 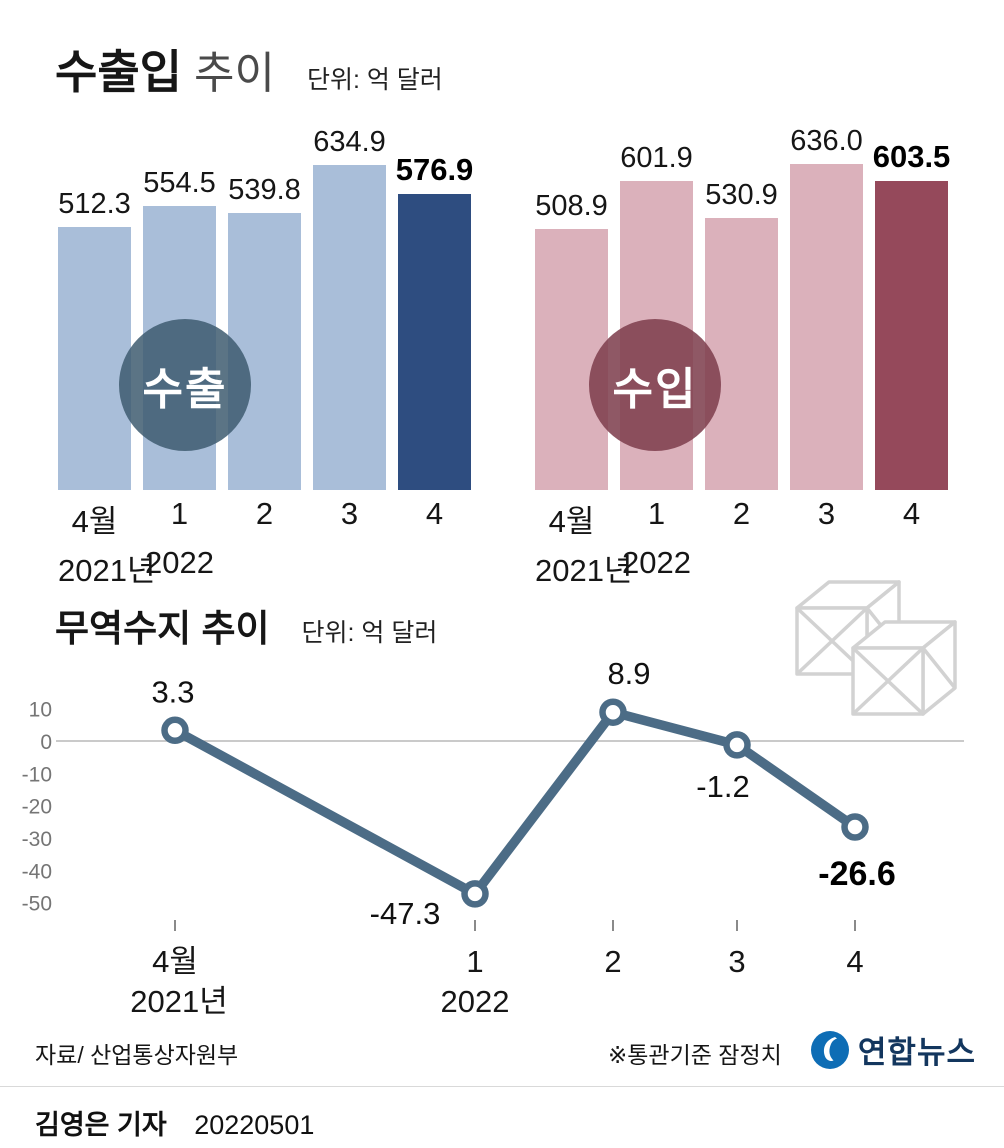 I want to click on import-badge-circle: 수입, so click(x=655, y=385).